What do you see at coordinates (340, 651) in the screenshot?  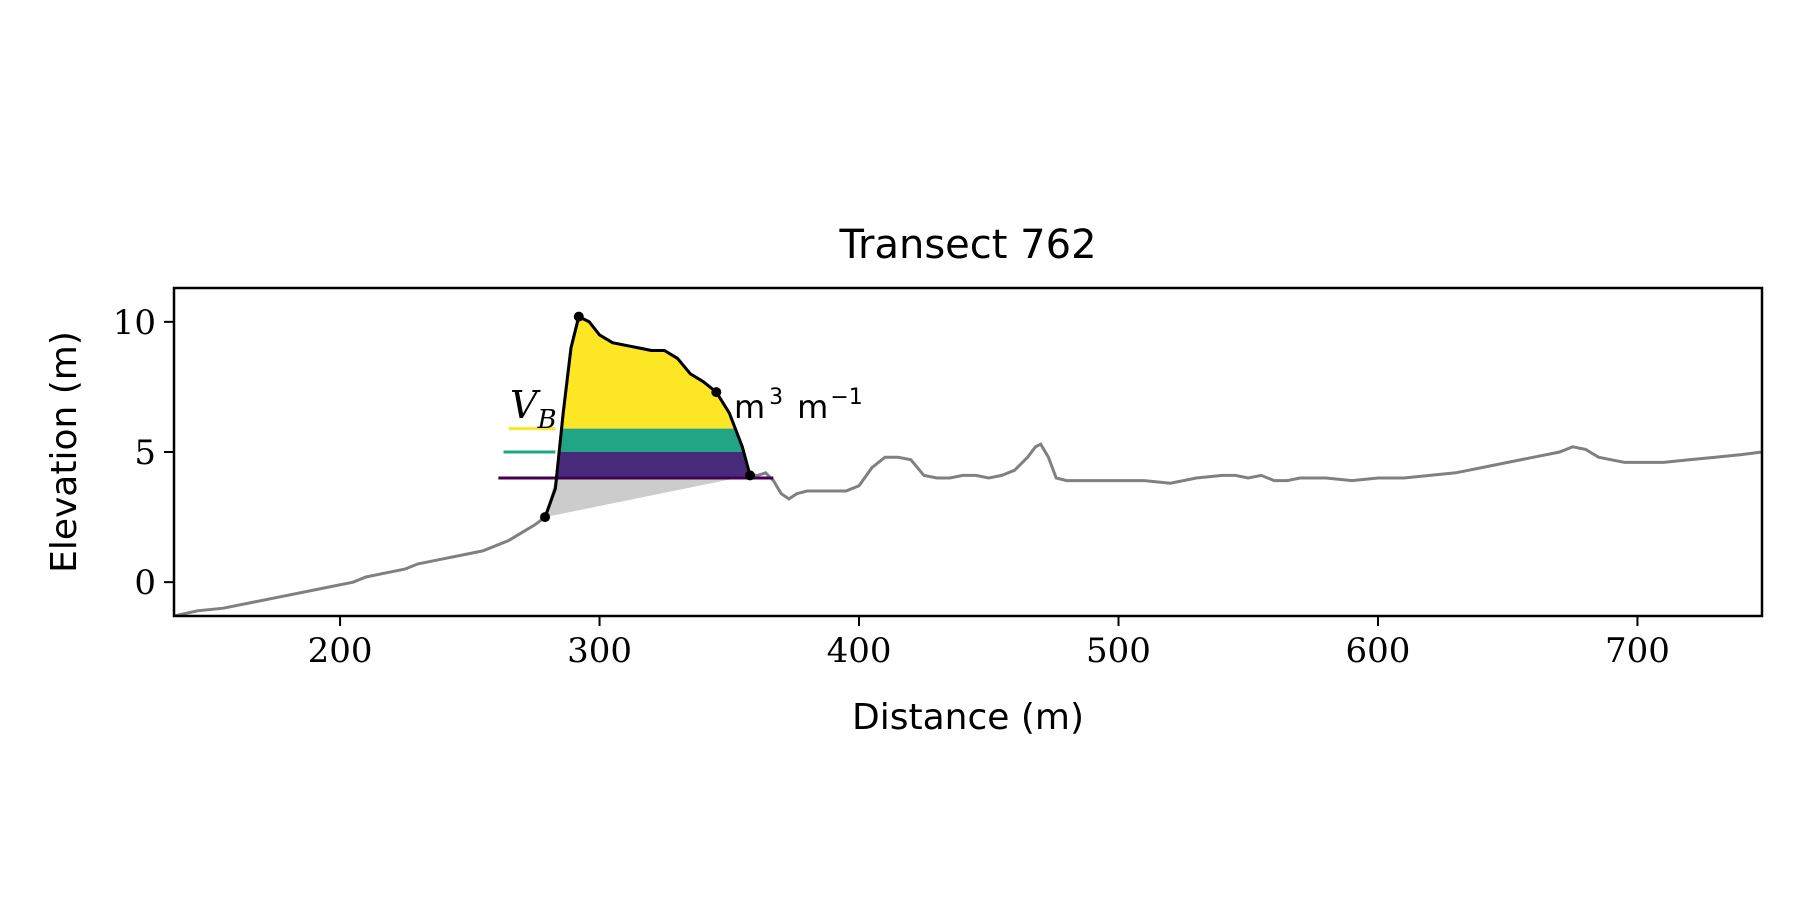 I see `x-tick-label-200: 200` at bounding box center [340, 651].